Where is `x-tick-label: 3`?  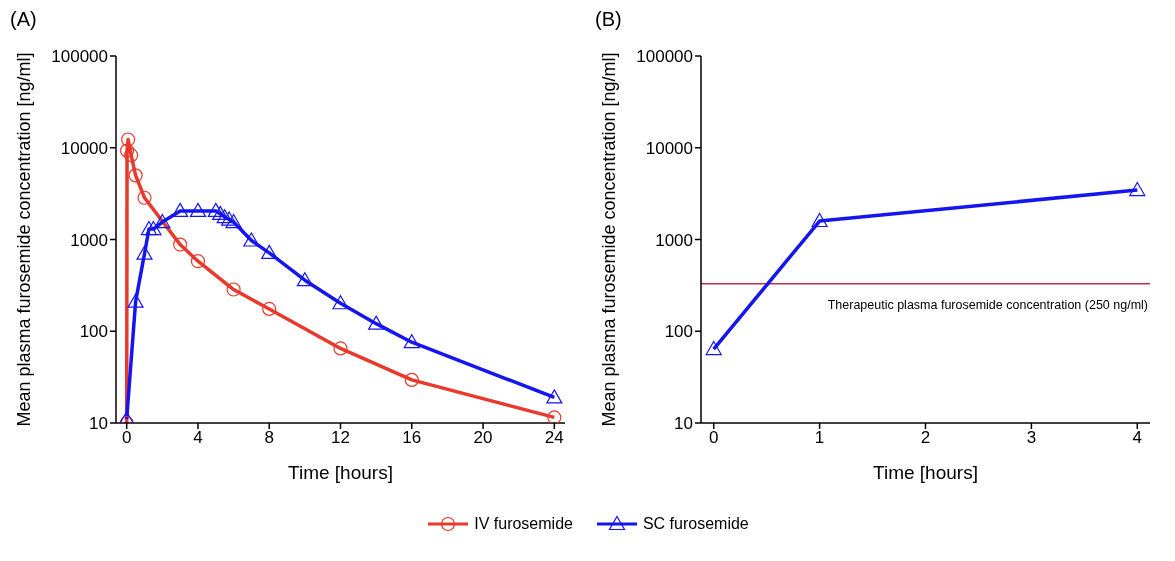 x-tick-label: 3 is located at coordinates (1031, 438).